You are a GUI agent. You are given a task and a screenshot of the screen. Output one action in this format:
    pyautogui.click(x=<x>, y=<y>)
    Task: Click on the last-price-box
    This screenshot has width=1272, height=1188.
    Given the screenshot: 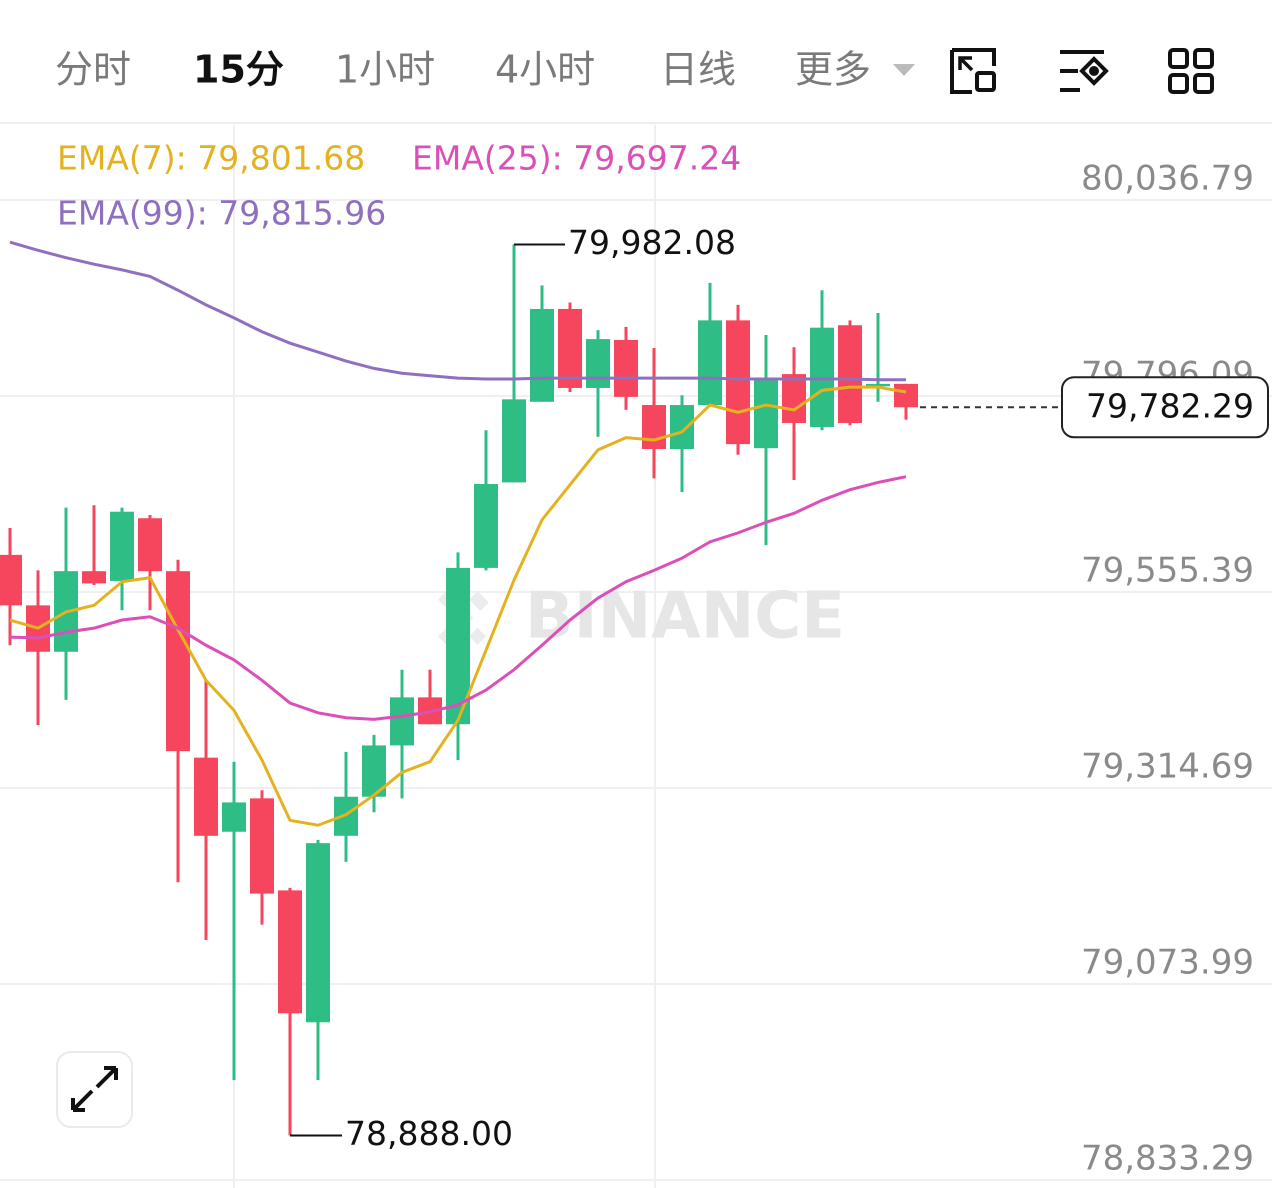 What is the action you would take?
    pyautogui.click(x=1165, y=407)
    